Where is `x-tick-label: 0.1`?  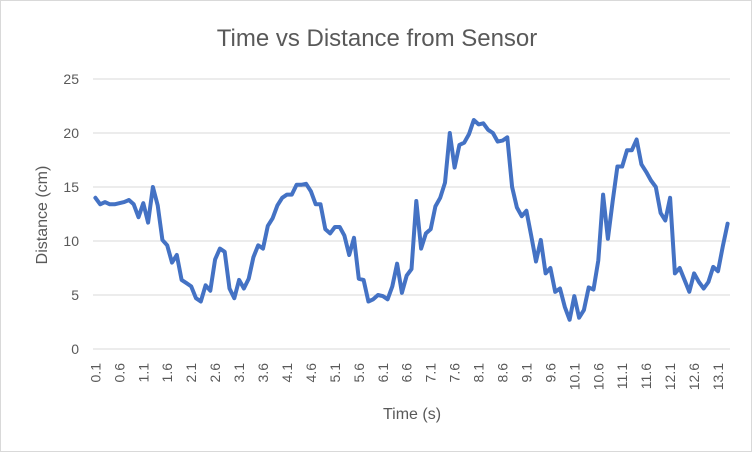
x-tick-label: 0.1 is located at coordinates (95, 373).